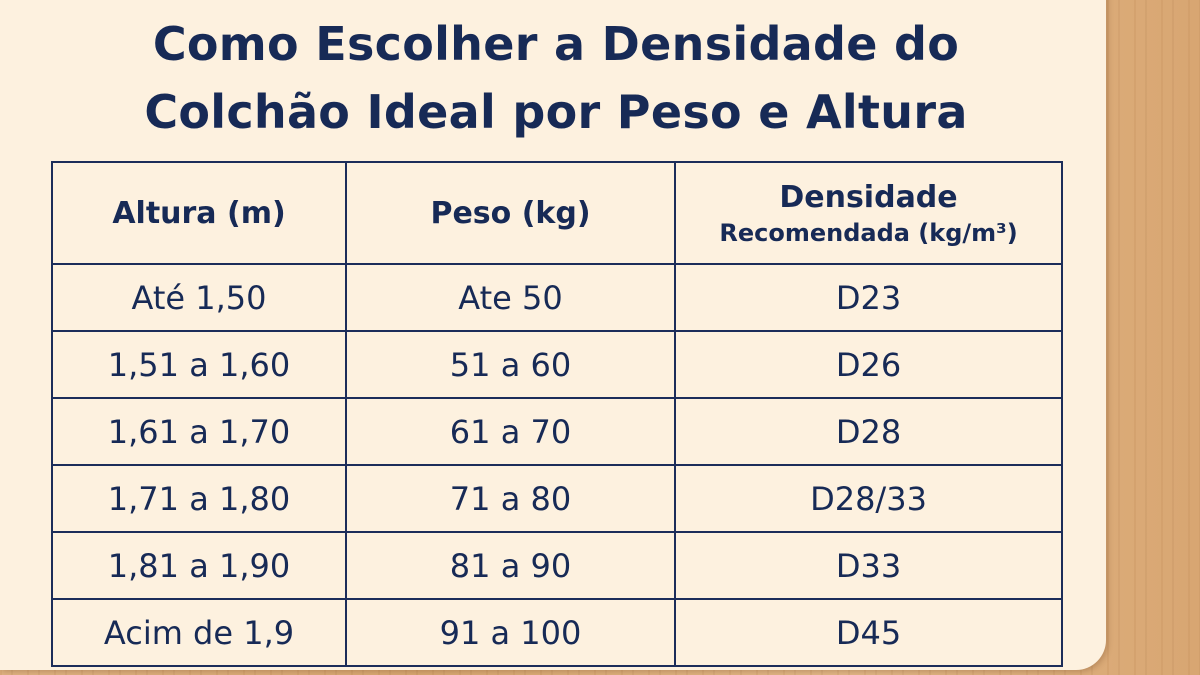 This screenshot has width=1200, height=675. Describe the element at coordinates (510, 632) in the screenshot. I see `cell-peso: 91 a 100` at that location.